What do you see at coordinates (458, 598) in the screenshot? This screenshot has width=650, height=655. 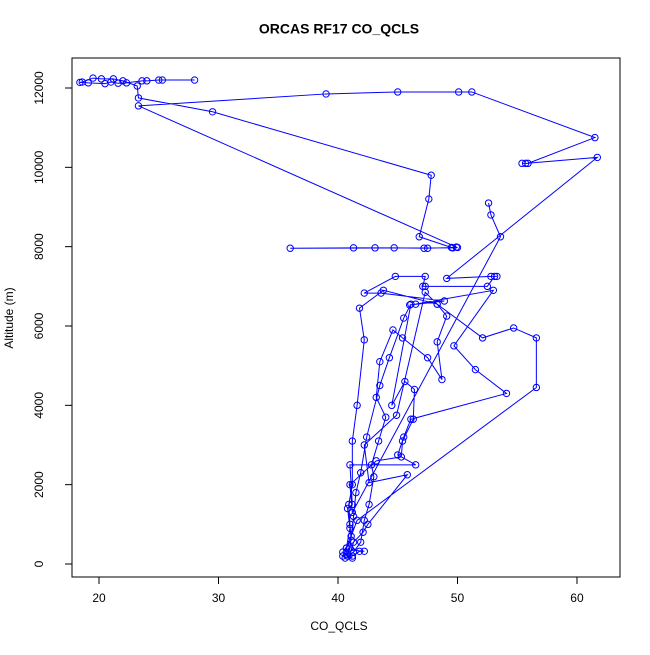 I see `x-tick-label: 50` at bounding box center [458, 598].